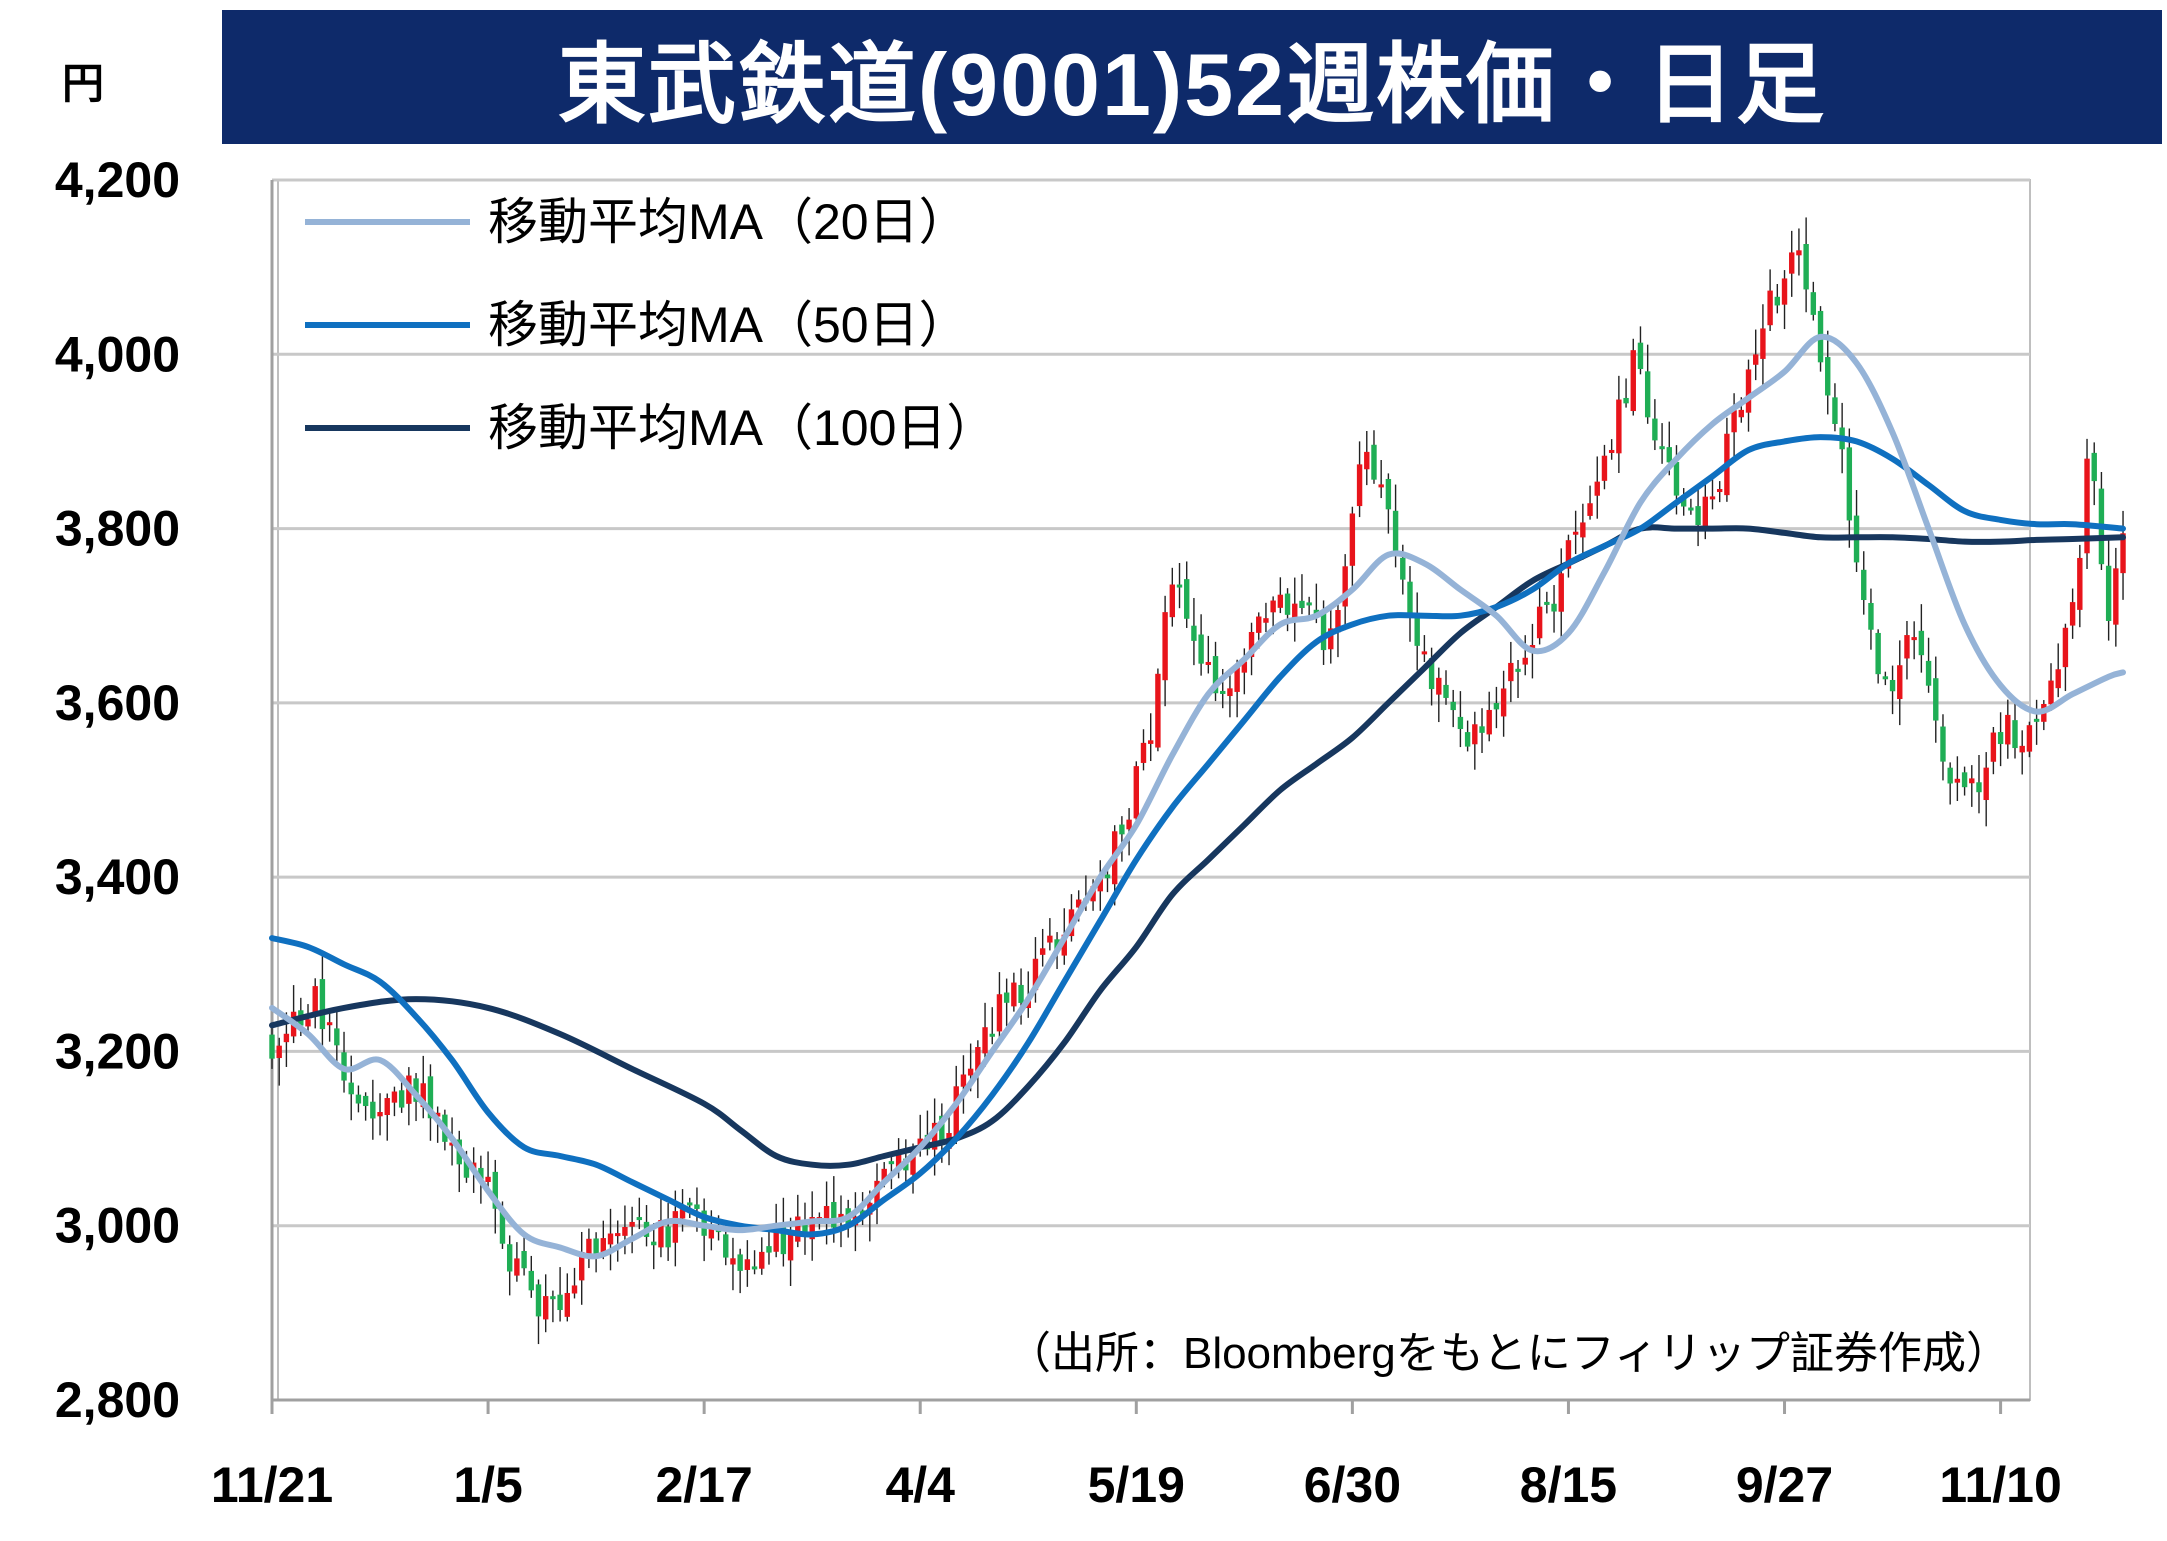 The image size is (2167, 1541). I want to click on x-tick-label: 11/10, so click(2000, 1485).